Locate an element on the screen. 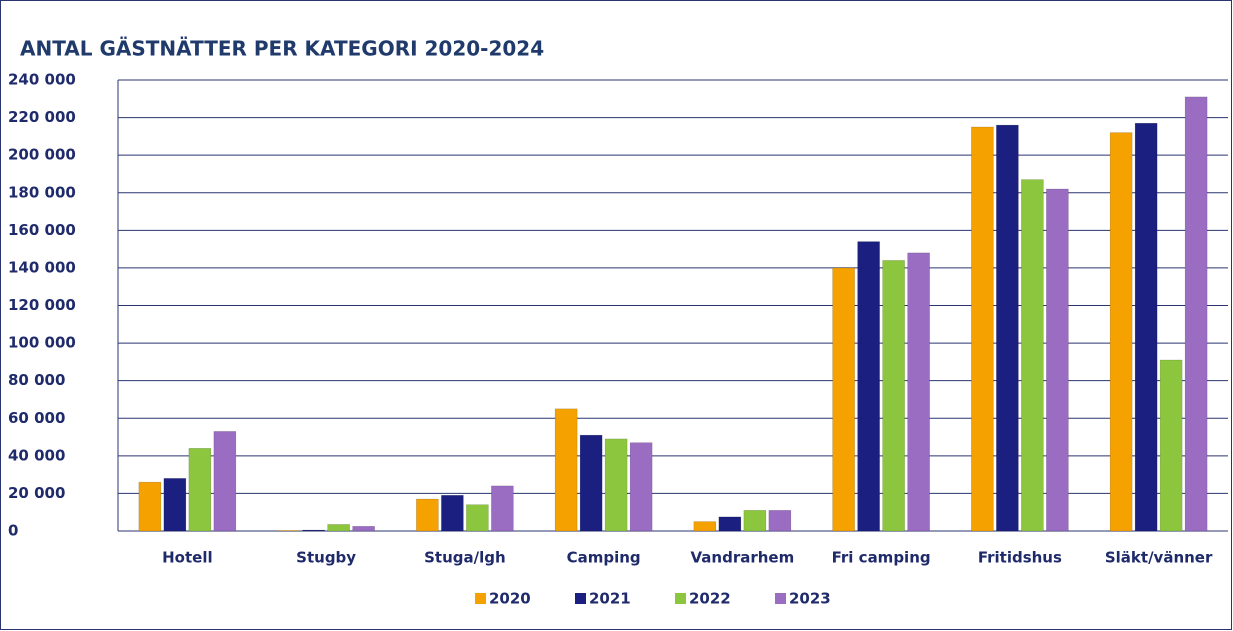 The width and height of the screenshot is (1233, 631). y-tick-label: 60 000 is located at coordinates (36, 418).